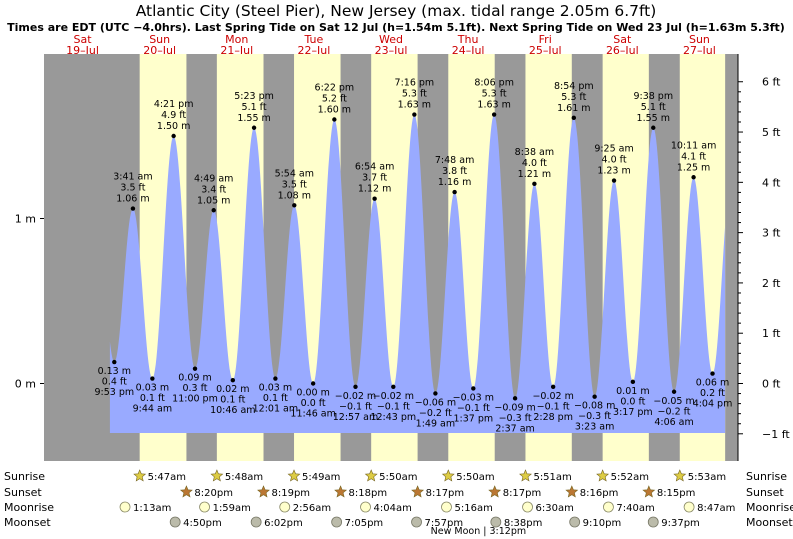 The width and height of the screenshot is (793, 539). I want to click on tide-time-label: 8:54 pm, so click(574, 86).